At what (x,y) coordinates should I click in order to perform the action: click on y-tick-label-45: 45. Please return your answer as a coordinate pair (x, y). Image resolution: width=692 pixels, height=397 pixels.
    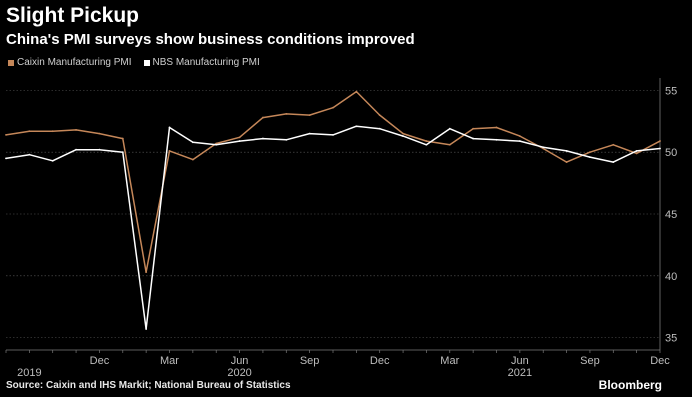
    Looking at the image, I should click on (671, 215).